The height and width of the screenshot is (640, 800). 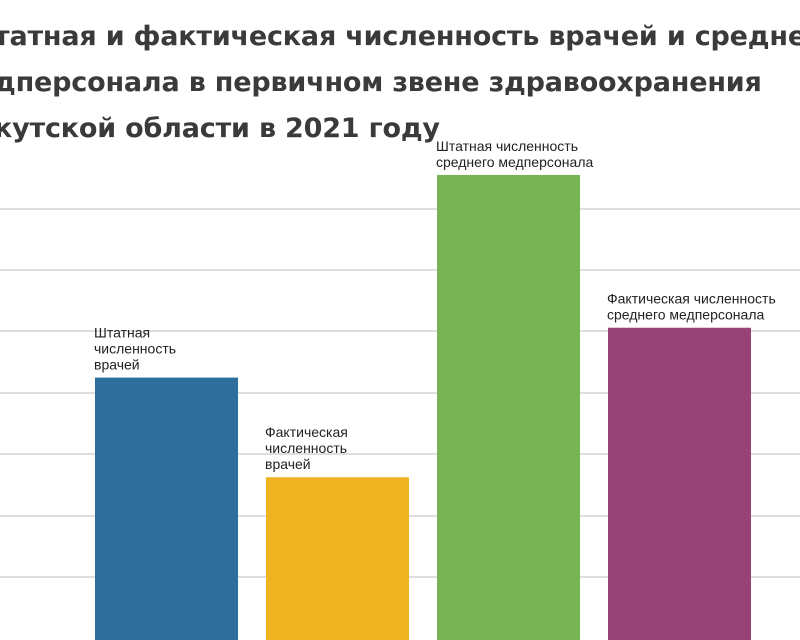 What do you see at coordinates (691, 299) in the screenshot?
I see `bar-label-line: Фактическая численность` at bounding box center [691, 299].